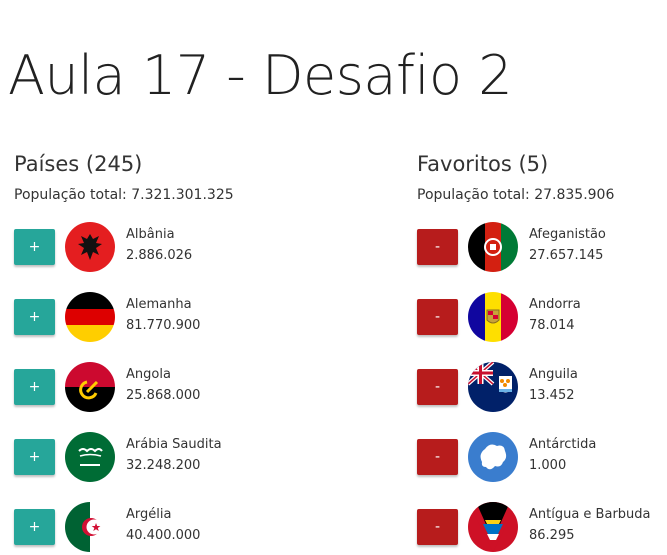 This screenshot has height=555, width=667. I want to click on algeria-flag-icon, so click(90, 527).